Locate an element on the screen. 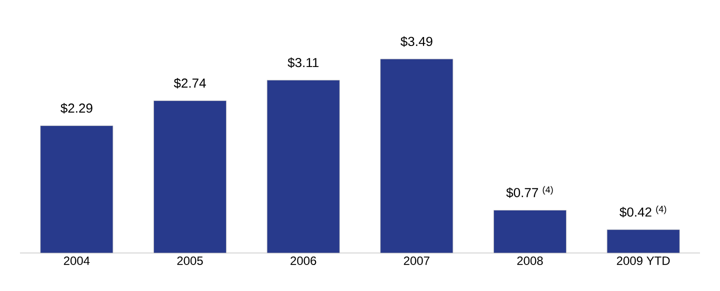 The width and height of the screenshot is (720, 291). data-label: $0.42 $^{(4)}$ is located at coordinates (643, 212).